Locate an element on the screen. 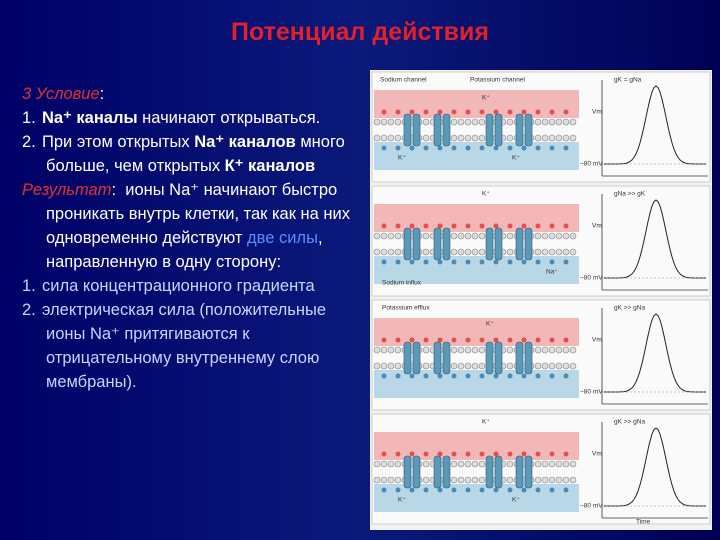  membrane-label: Sodium influx is located at coordinates (402, 283).